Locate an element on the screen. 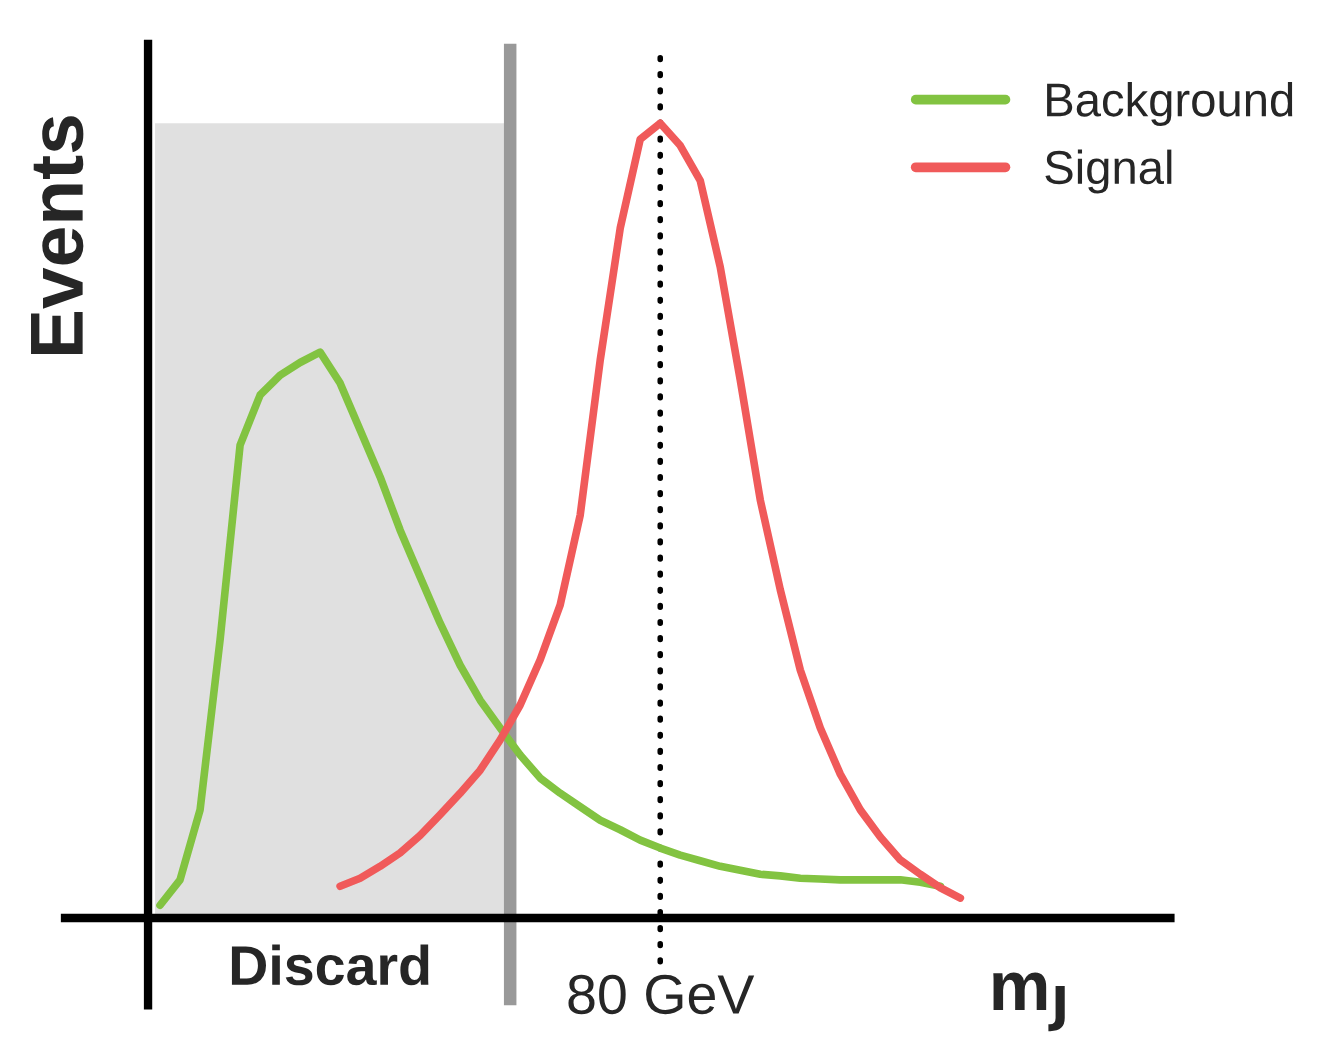 This screenshot has width=1327, height=1044. x-axis-title: m$_{J}$ is located at coordinates (1029, 1002).